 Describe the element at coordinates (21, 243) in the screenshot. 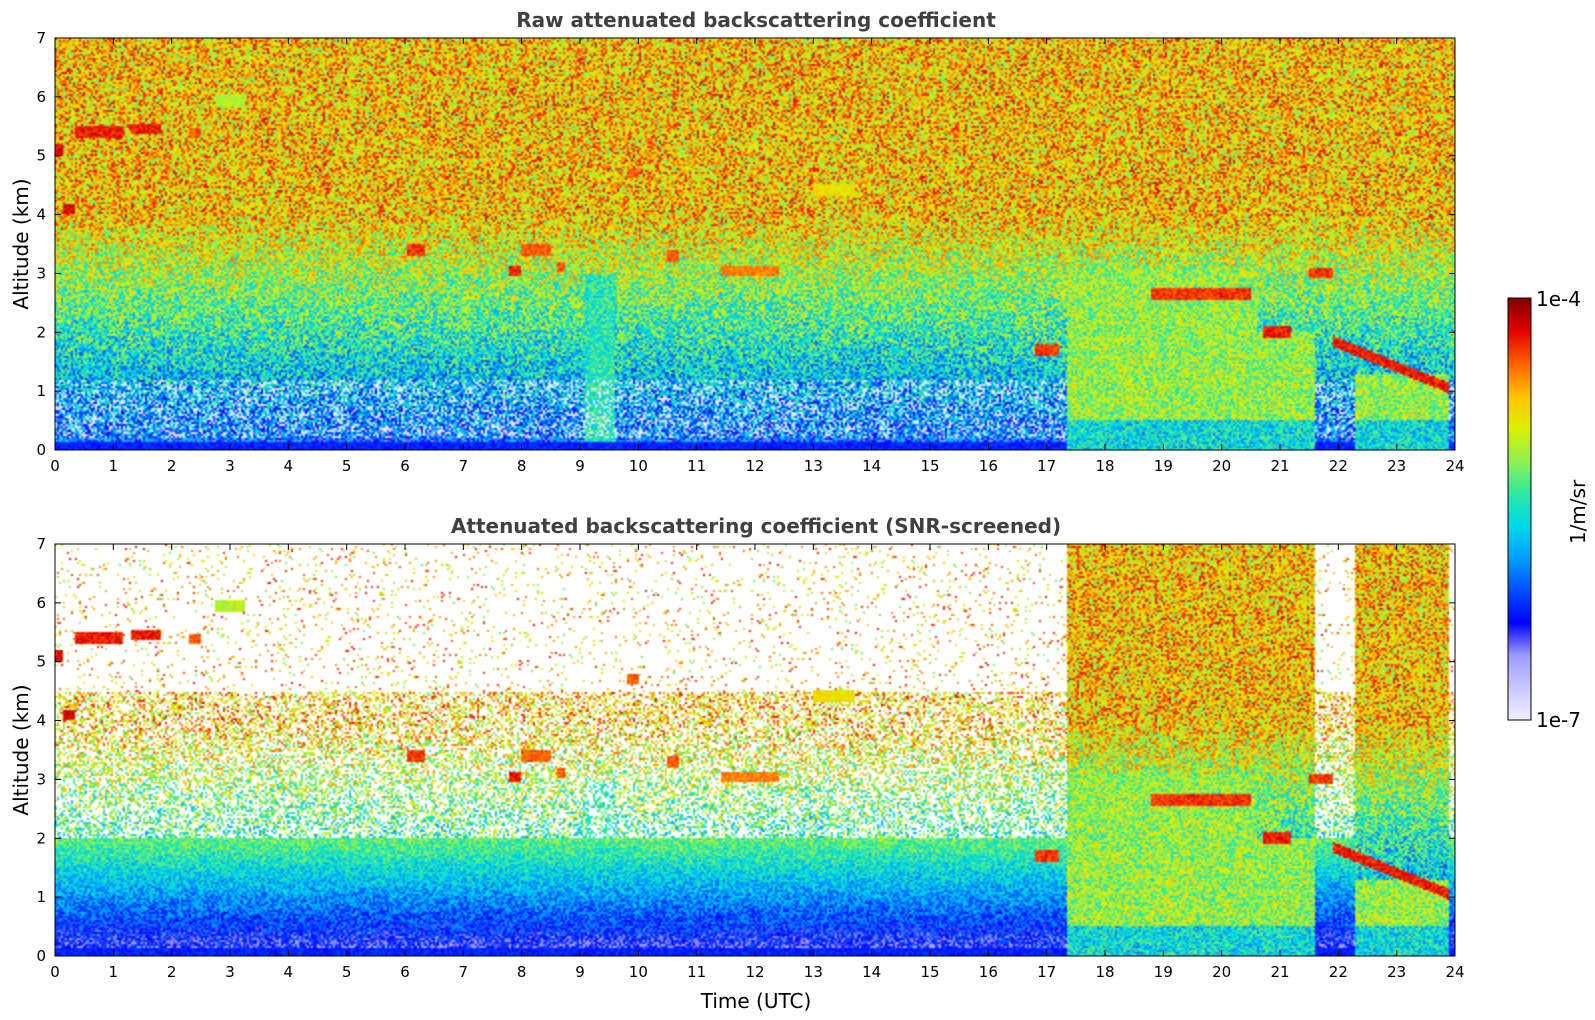

I see `raw-y-axis-label: Altitude (km)` at that location.